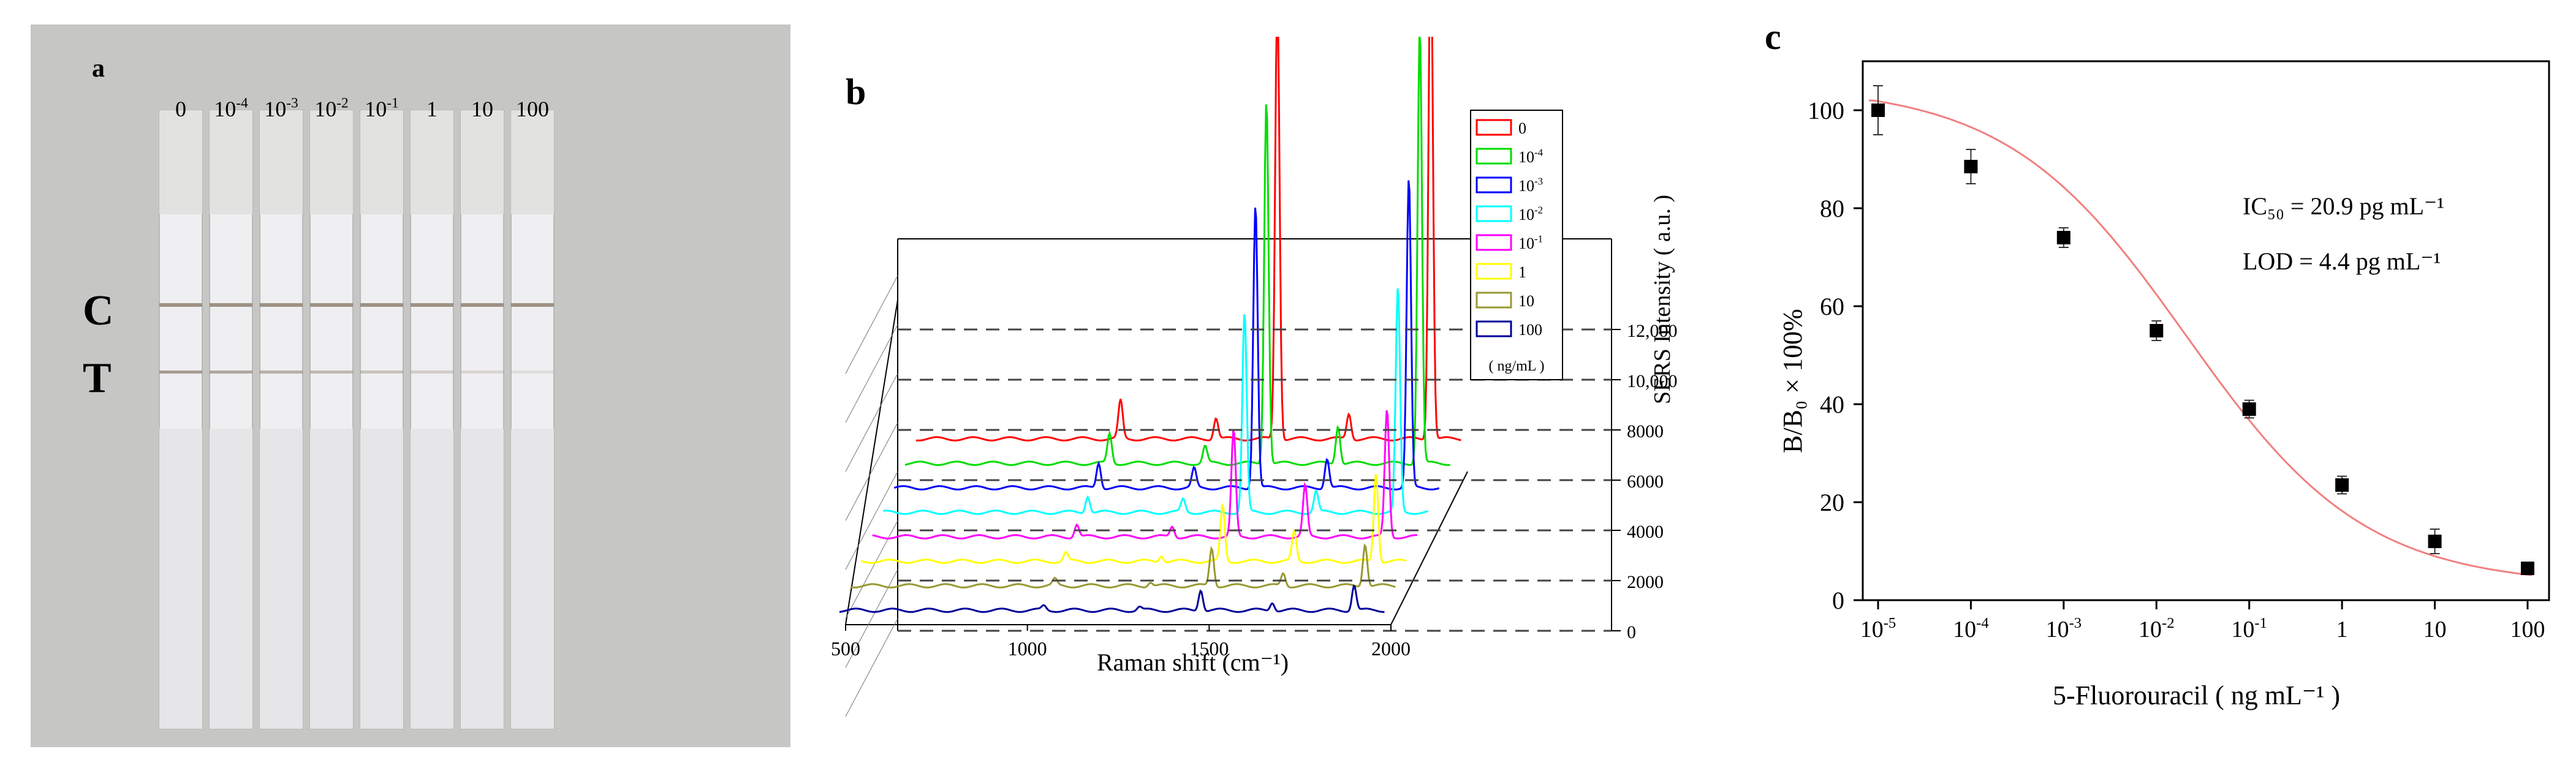 This screenshot has height=779, width=2576. Describe the element at coordinates (2435, 629) in the screenshot. I see `curve-x-tick-label: 10` at that location.